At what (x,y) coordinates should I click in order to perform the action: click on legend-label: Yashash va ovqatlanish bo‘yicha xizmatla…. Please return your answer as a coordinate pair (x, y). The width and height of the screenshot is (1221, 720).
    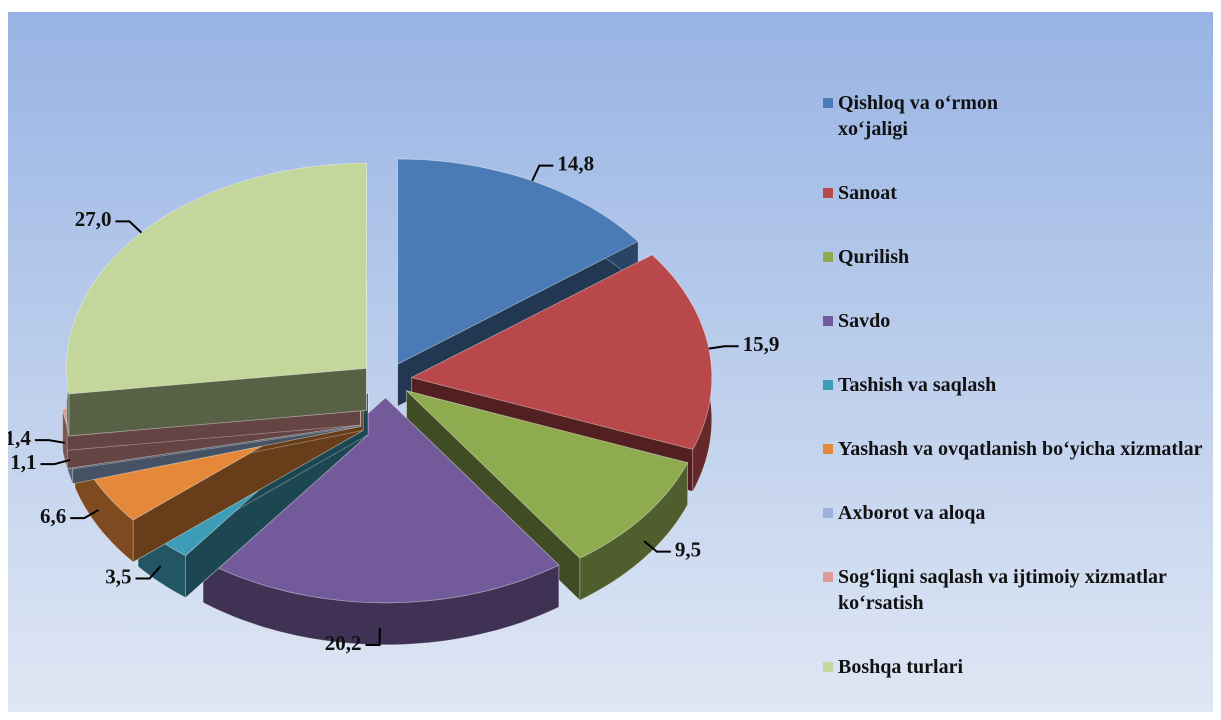
    Looking at the image, I should click on (1020, 449).